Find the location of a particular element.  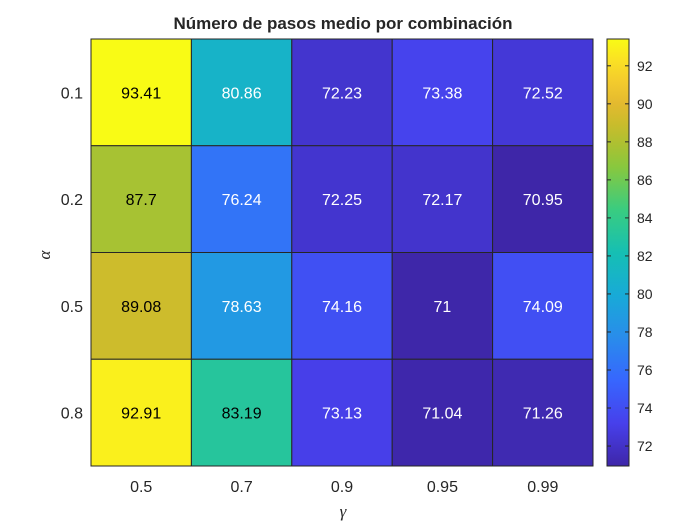

y-tick-label: 0.1 is located at coordinates (72, 93).